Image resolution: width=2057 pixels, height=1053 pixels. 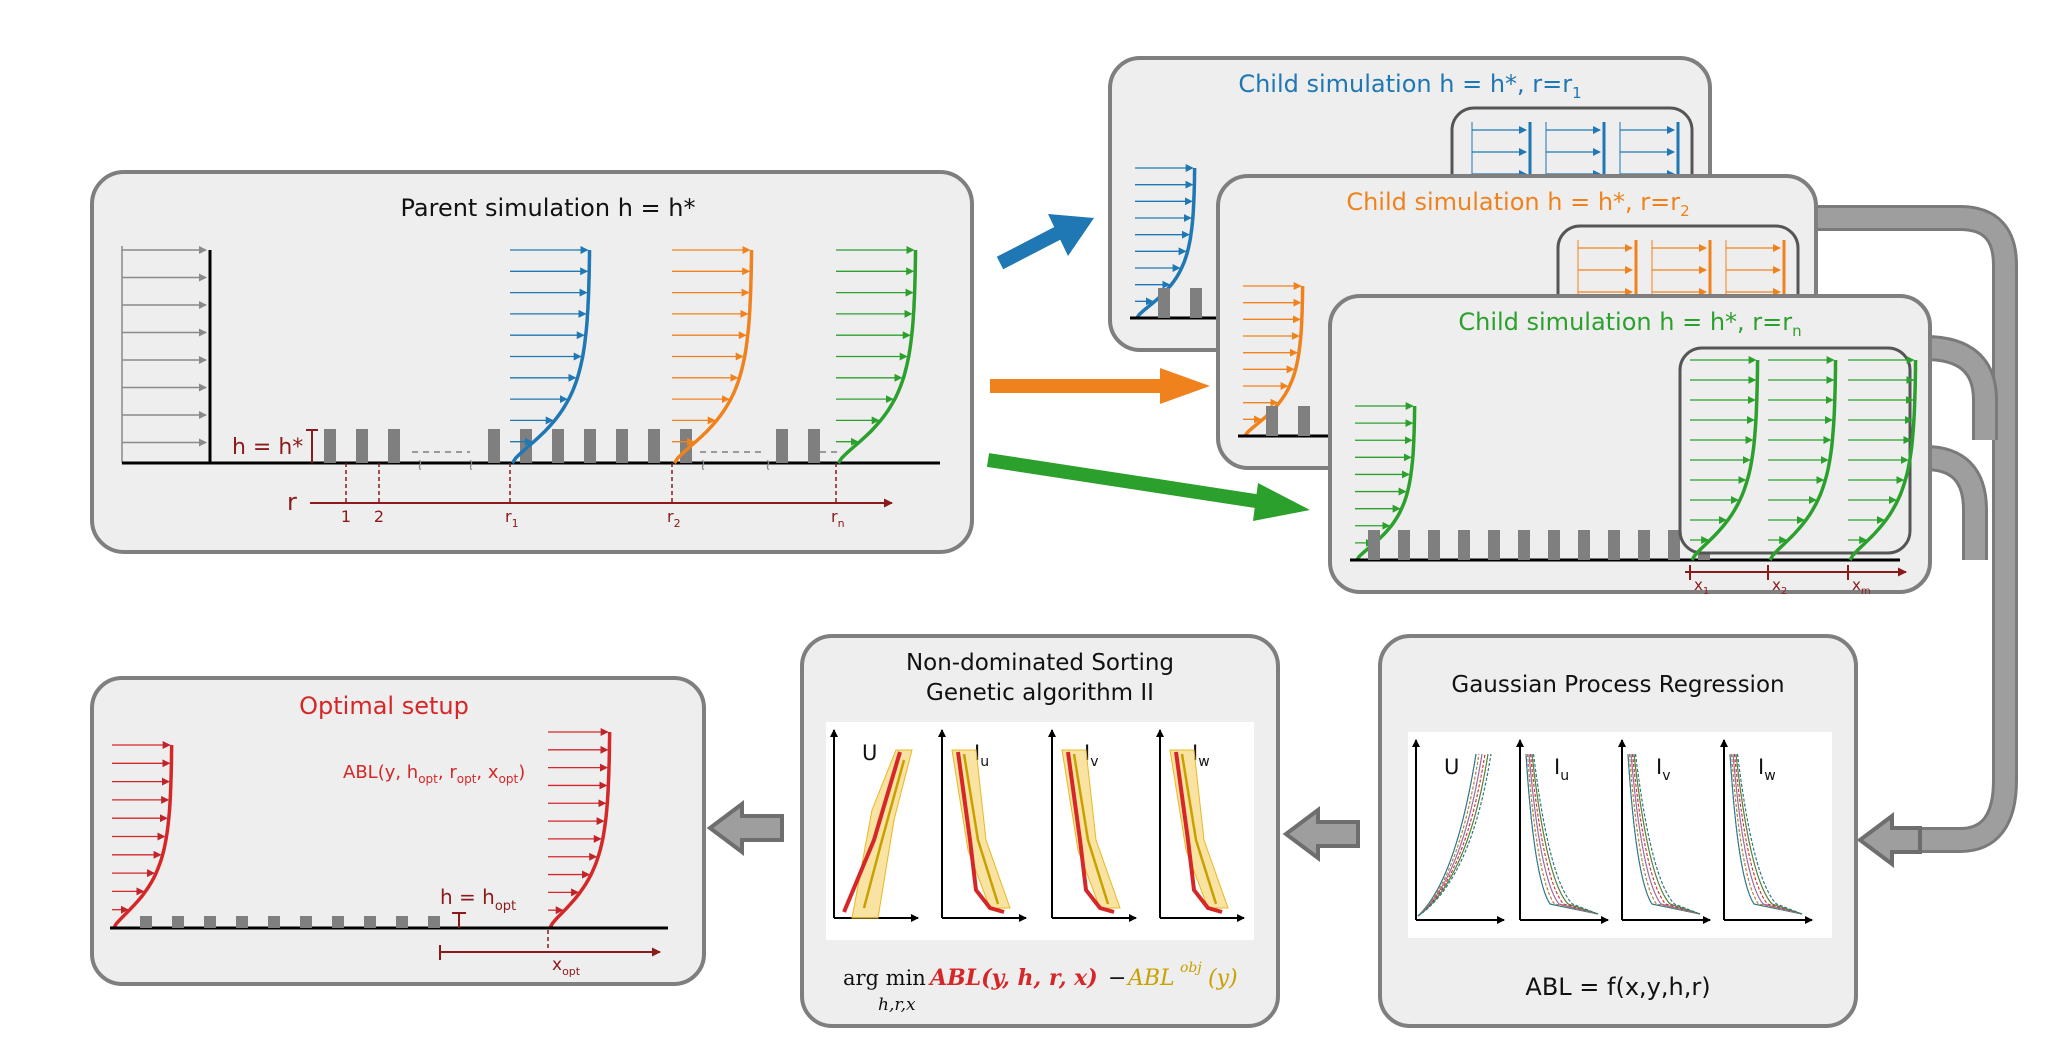 I want to click on nsga-title-line2: Genetic algorithm II, so click(x=1040, y=693).